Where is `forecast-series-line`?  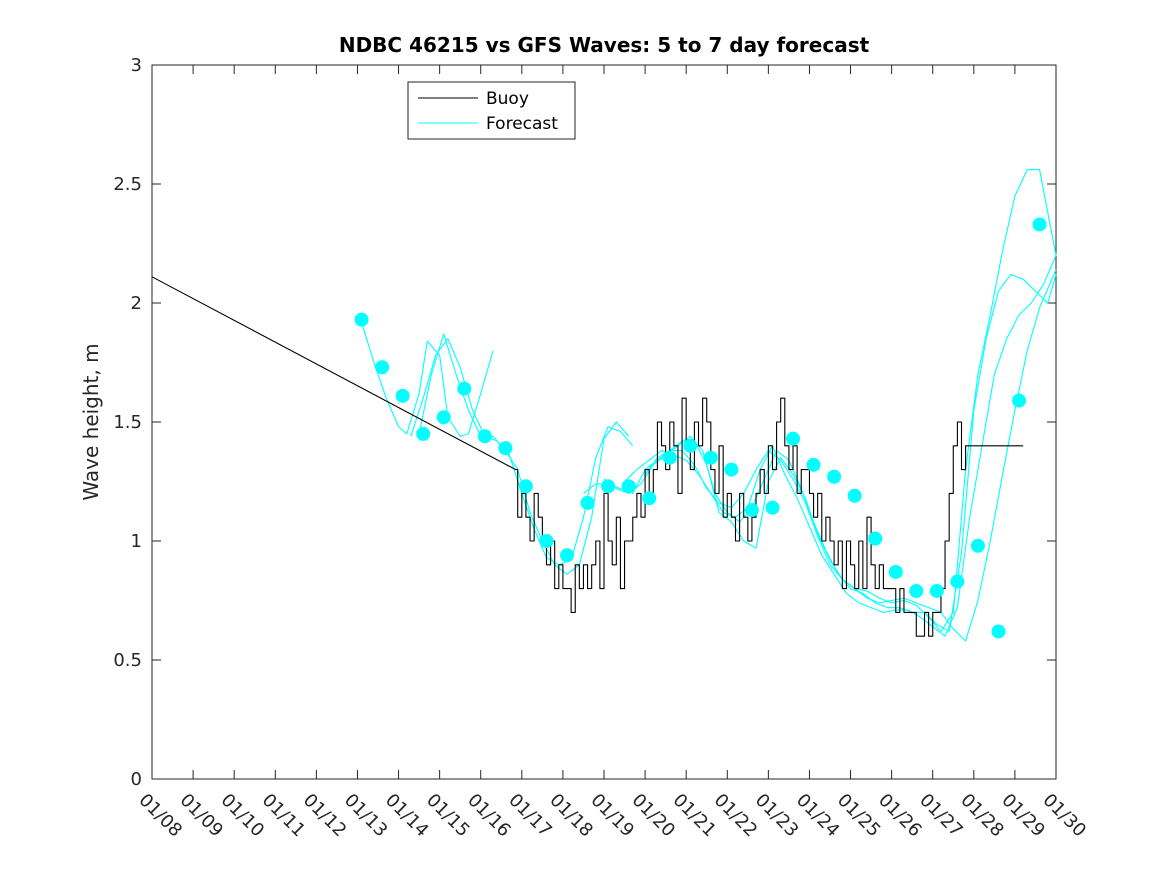 forecast-series-line is located at coordinates (427, 379).